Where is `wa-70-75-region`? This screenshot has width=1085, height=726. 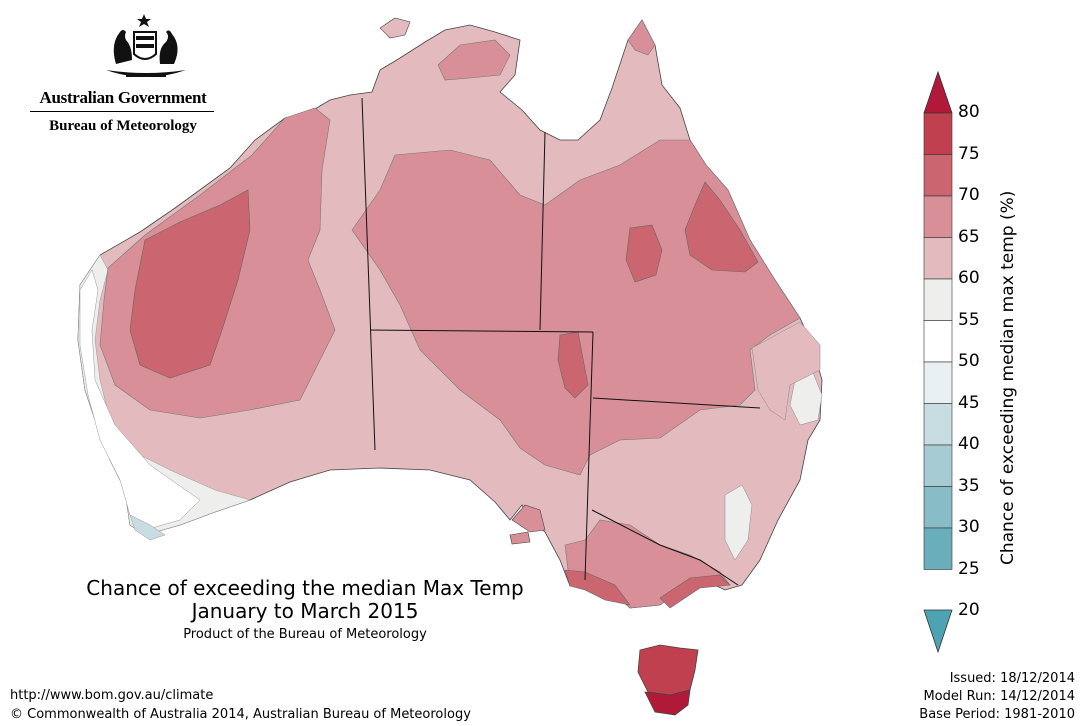
wa-70-75-region is located at coordinates (190, 284).